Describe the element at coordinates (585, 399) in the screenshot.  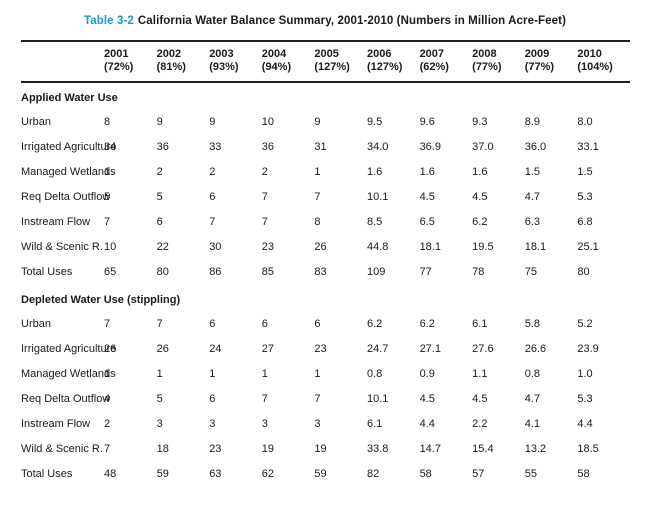
I see `value-cell: 5.3` at that location.